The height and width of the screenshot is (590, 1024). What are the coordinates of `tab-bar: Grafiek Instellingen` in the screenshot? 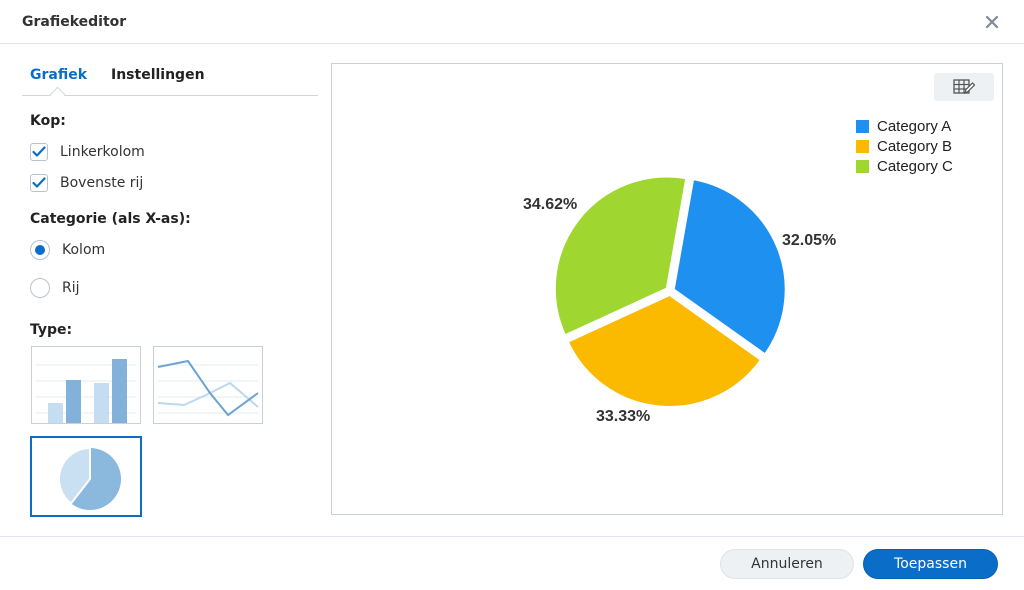 It's located at (170, 81).